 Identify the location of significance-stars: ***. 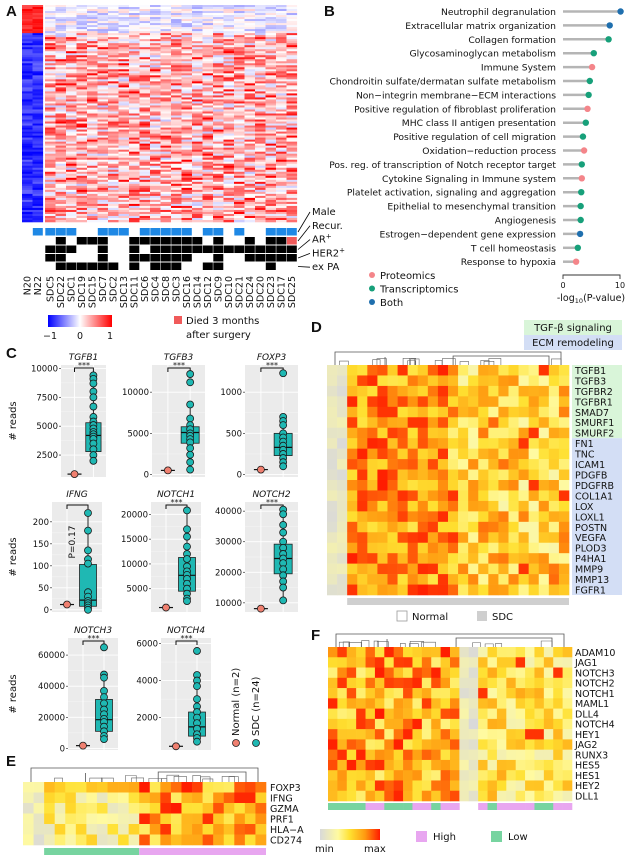
(187, 638).